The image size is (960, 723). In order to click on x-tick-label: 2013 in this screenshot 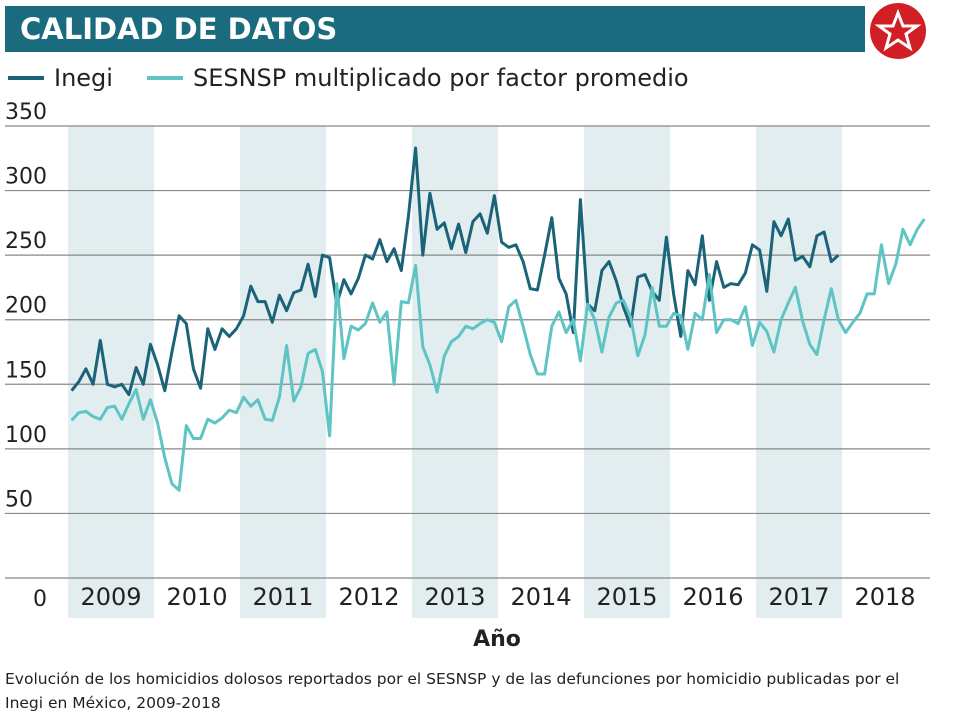, I will do `click(454, 597)`.